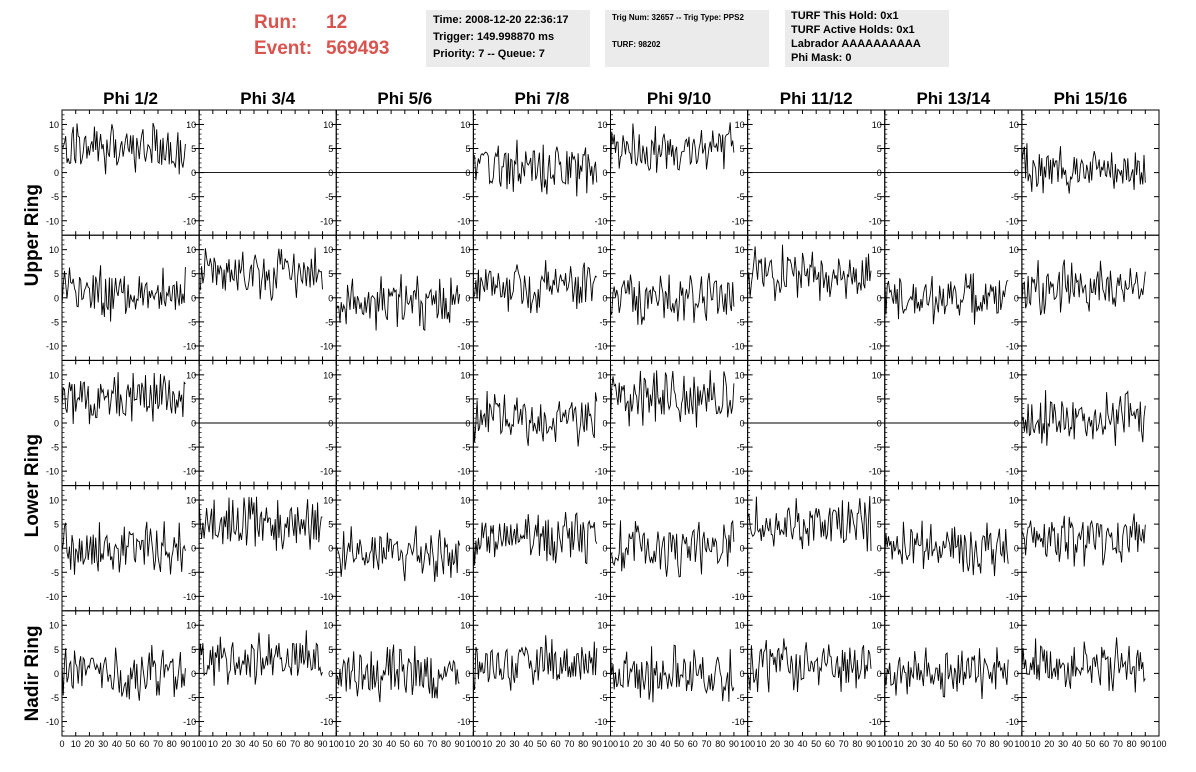 This screenshot has width=1196, height=772. Describe the element at coordinates (391, 744) in the screenshot. I see `x-tick-label: 40` at that location.